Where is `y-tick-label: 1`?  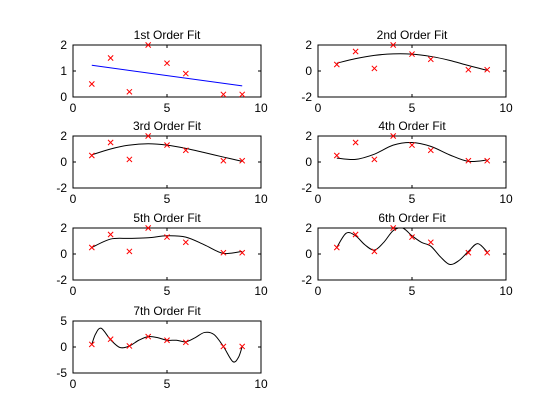
y-tick-label: 1 is located at coordinates (63, 71).